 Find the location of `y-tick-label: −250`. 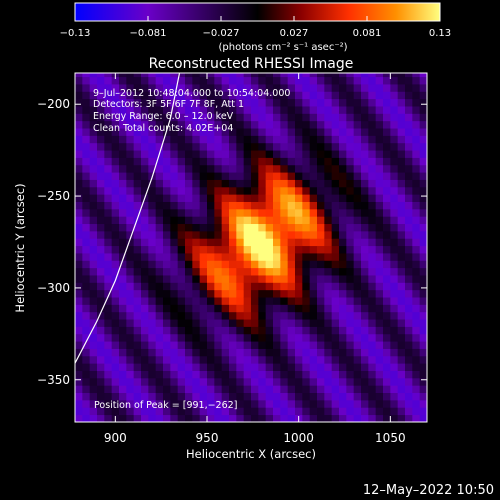

y-tick-label: −250 is located at coordinates (53, 196).